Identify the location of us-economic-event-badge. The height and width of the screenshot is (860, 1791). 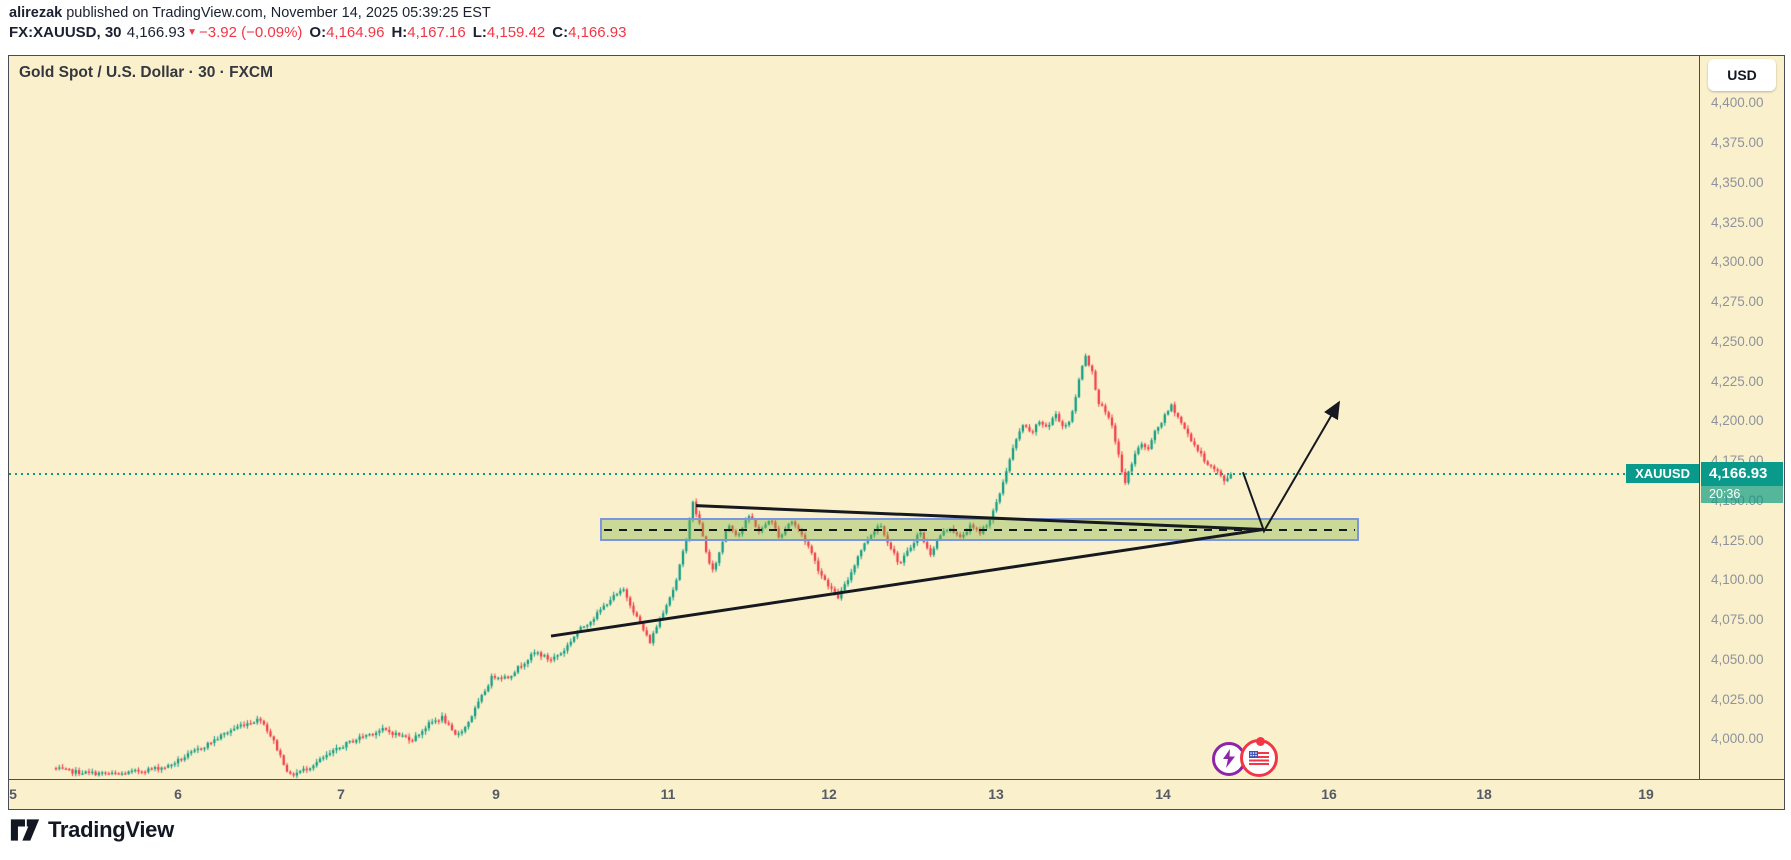
(1259, 757).